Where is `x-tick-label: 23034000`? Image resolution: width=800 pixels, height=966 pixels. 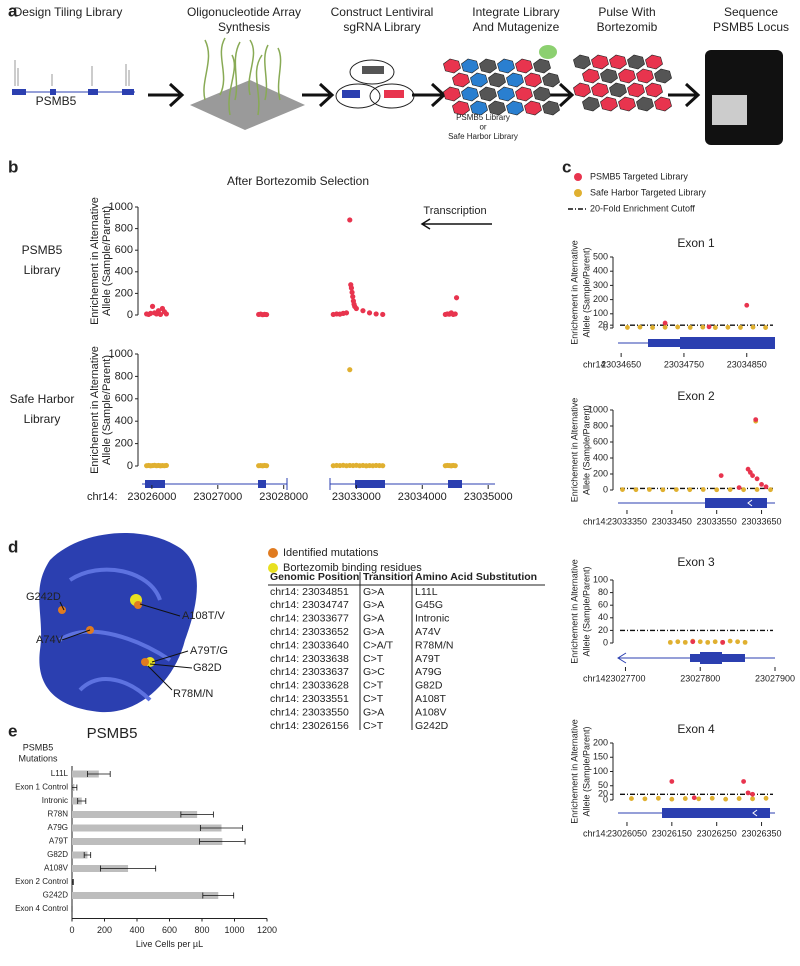
x-tick-label: 23034000 is located at coordinates (422, 497).